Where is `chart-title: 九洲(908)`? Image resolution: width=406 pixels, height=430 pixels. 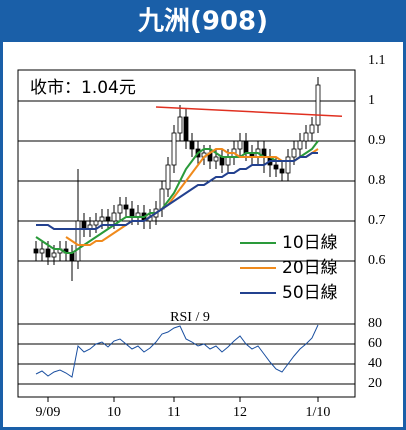 chart-title: 九洲(908) is located at coordinates (202, 22).